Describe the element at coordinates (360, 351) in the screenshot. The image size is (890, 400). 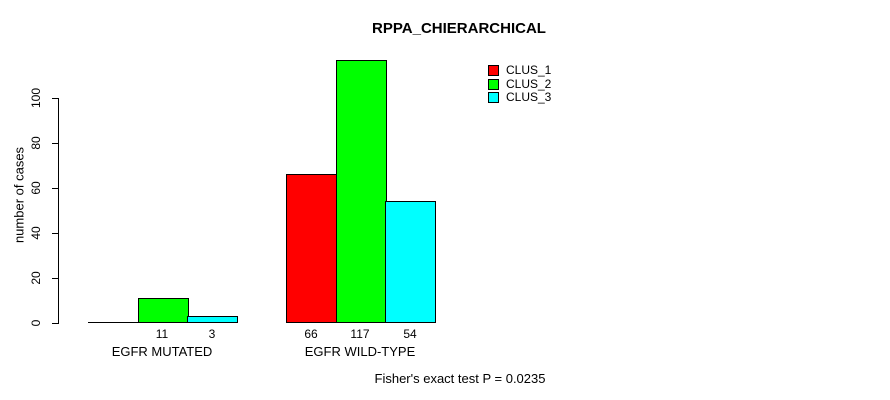
I see `group-label: EGFR WILD-TYPE` at that location.